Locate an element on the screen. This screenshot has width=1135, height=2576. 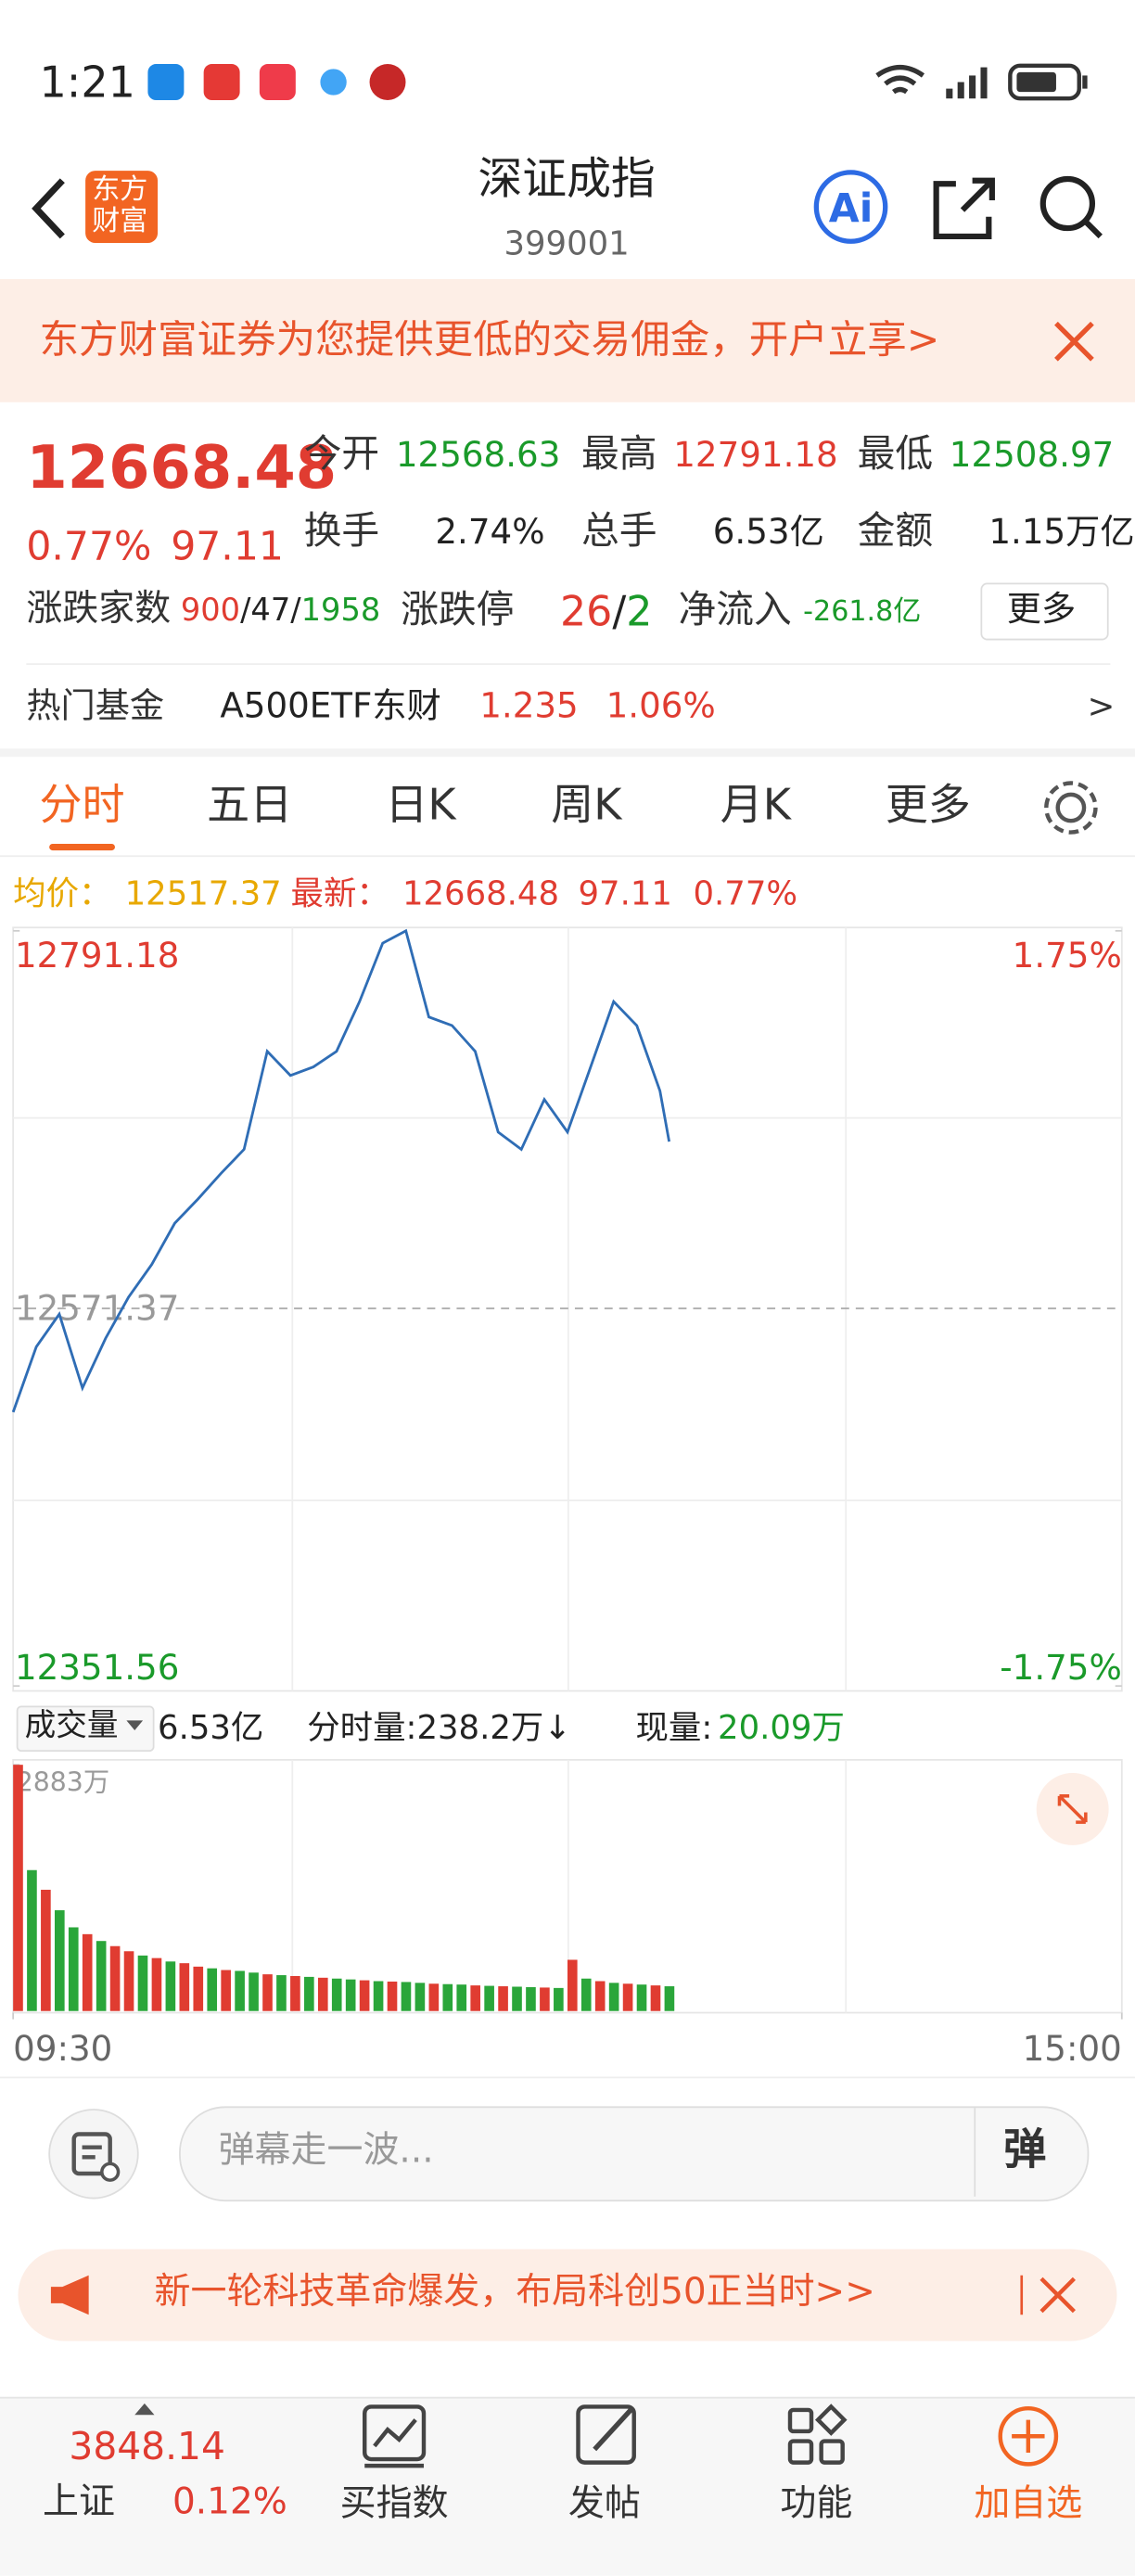
y2-tick-label: 1.75% is located at coordinates (1067, 956).